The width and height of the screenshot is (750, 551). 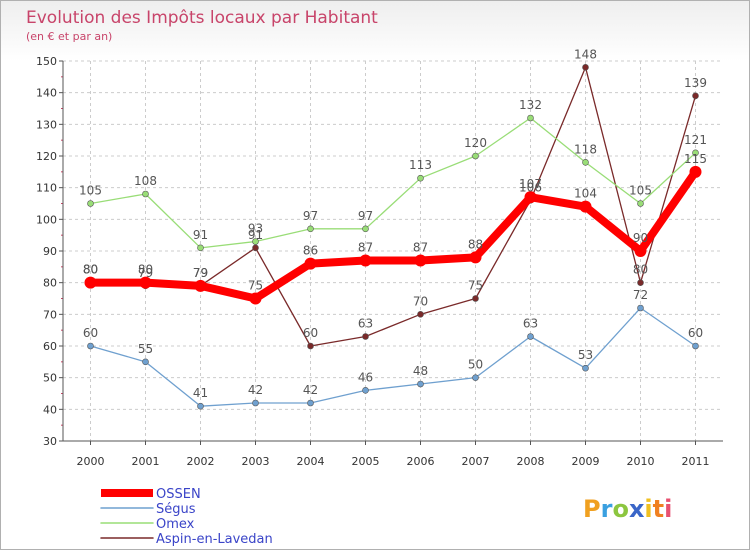 What do you see at coordinates (310, 251) in the screenshot?
I see `data-label: 86` at bounding box center [310, 251].